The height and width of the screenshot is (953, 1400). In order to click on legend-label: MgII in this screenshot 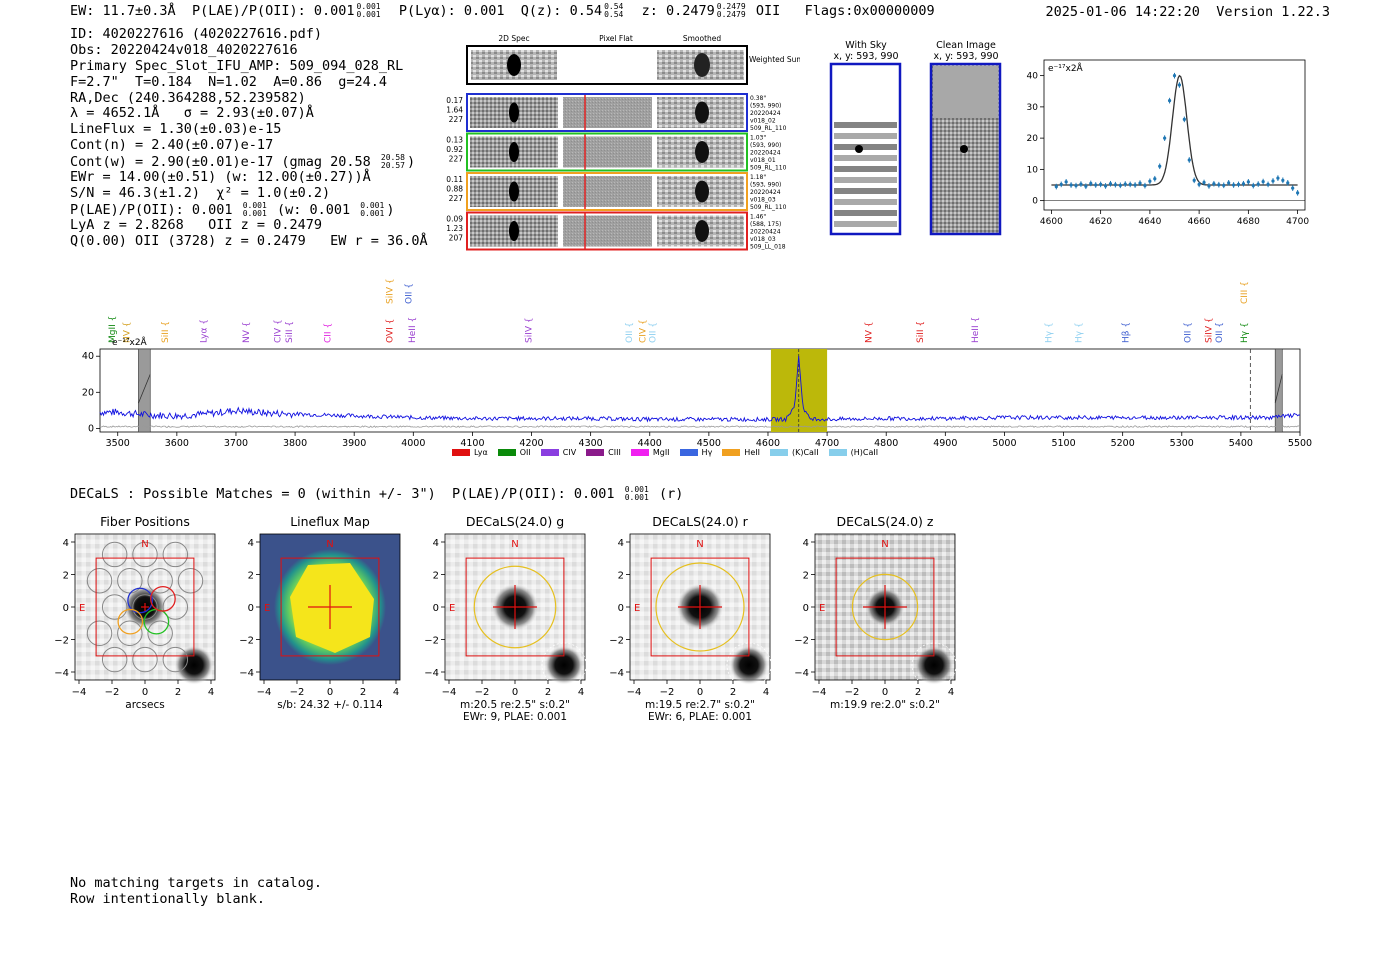, I will do `click(661, 452)`.